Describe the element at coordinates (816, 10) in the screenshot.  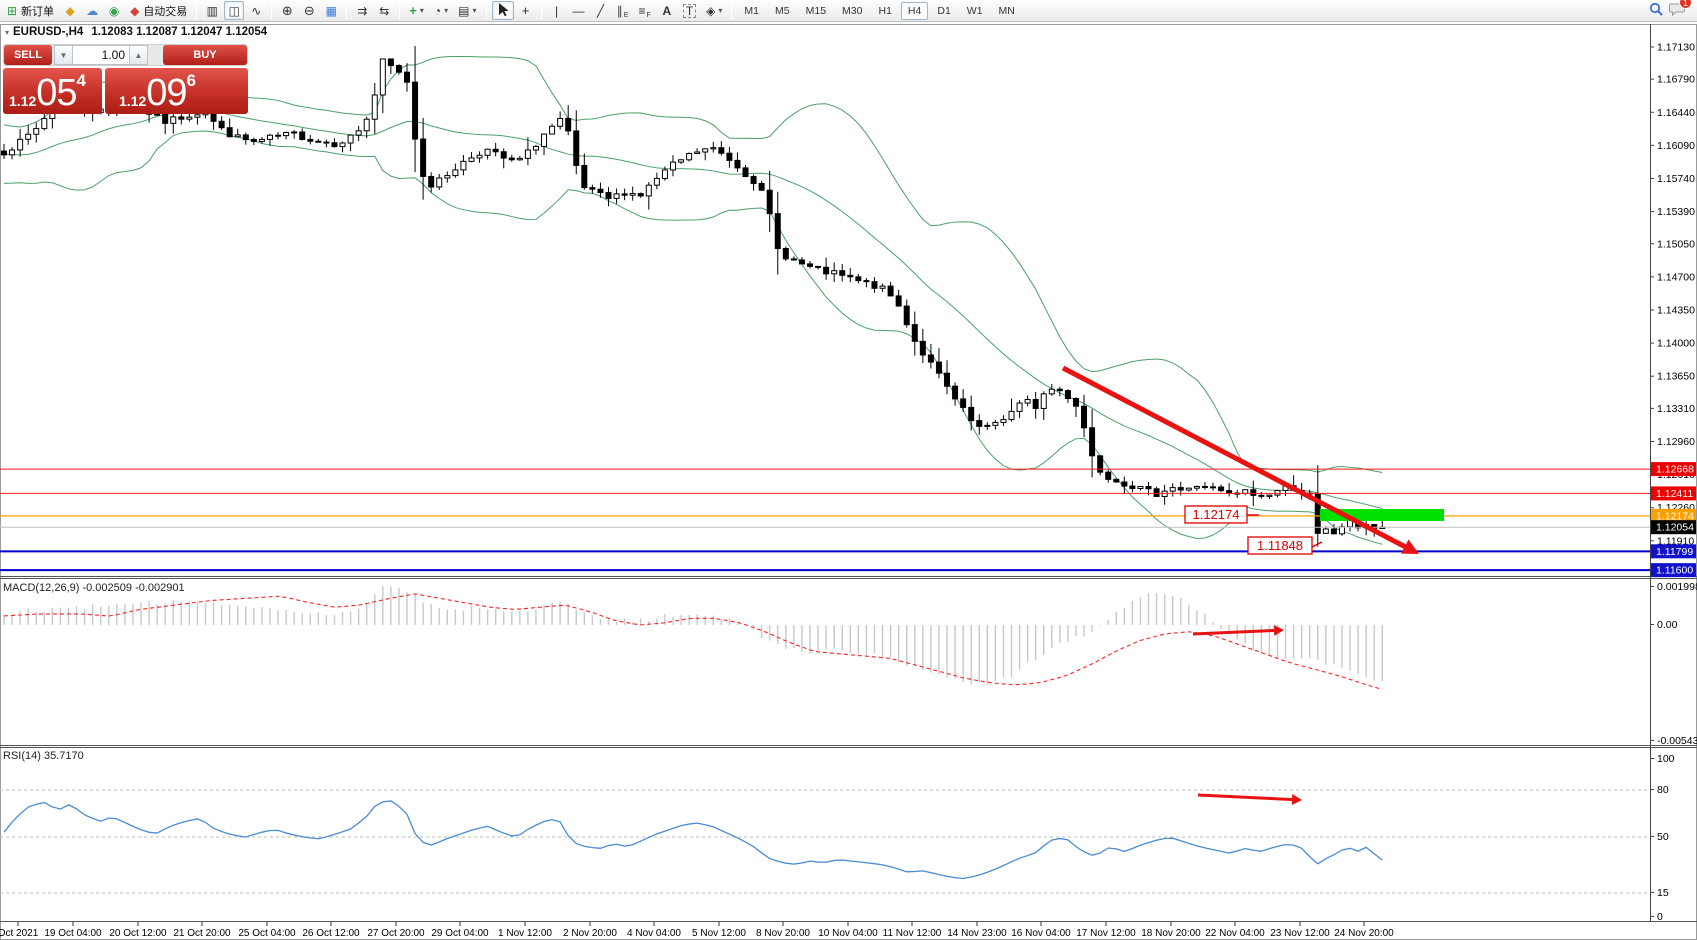
I see `timeframe-button-M15: M15` at that location.